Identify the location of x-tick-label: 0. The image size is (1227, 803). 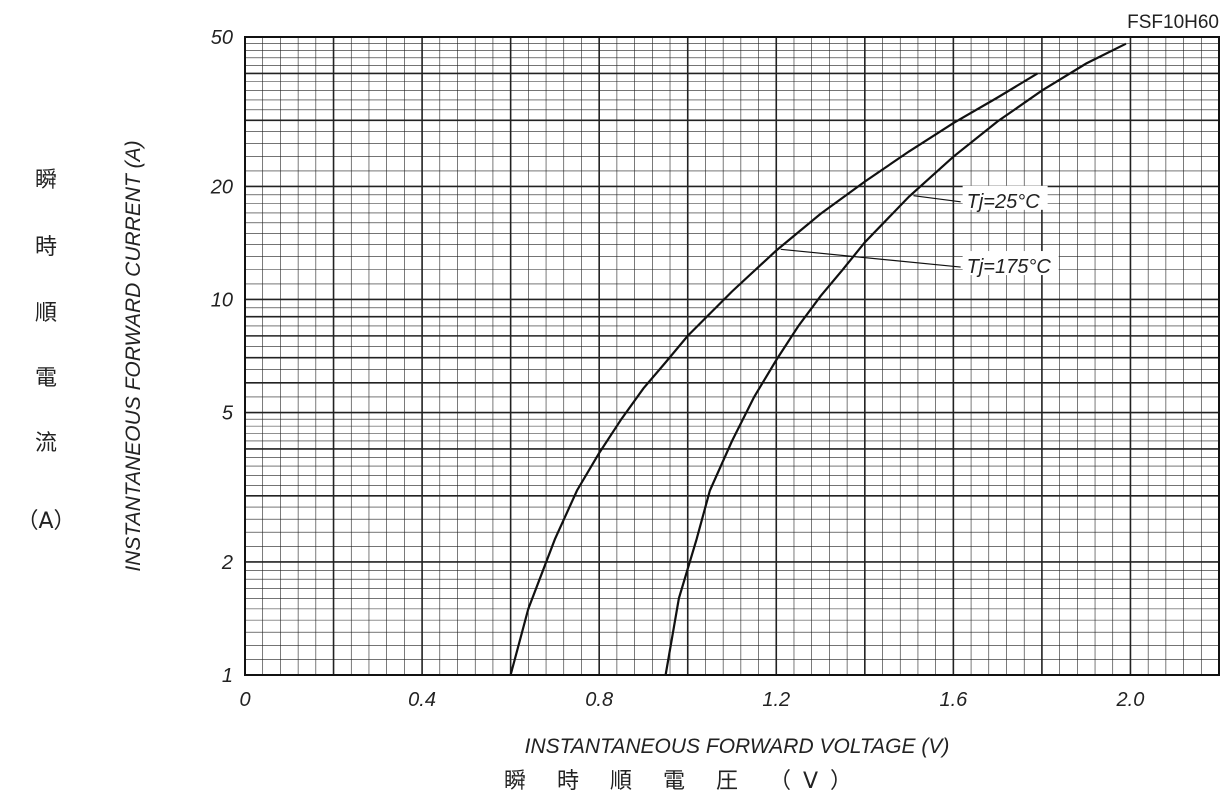
(244, 700).